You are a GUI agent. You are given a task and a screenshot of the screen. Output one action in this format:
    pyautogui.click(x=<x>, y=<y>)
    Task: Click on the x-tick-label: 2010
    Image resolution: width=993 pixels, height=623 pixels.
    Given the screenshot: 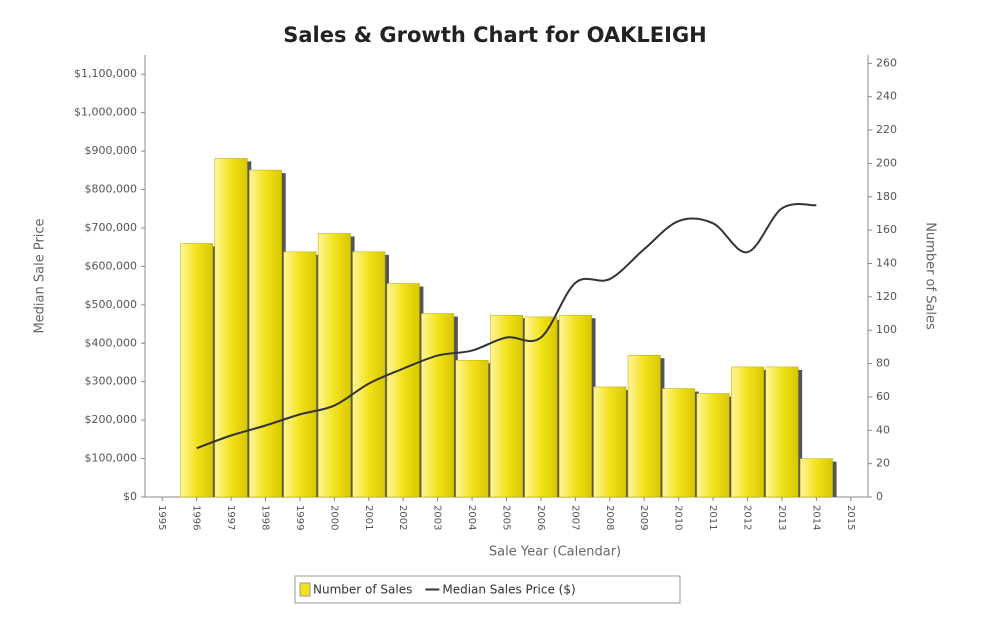 What is the action you would take?
    pyautogui.click(x=678, y=517)
    